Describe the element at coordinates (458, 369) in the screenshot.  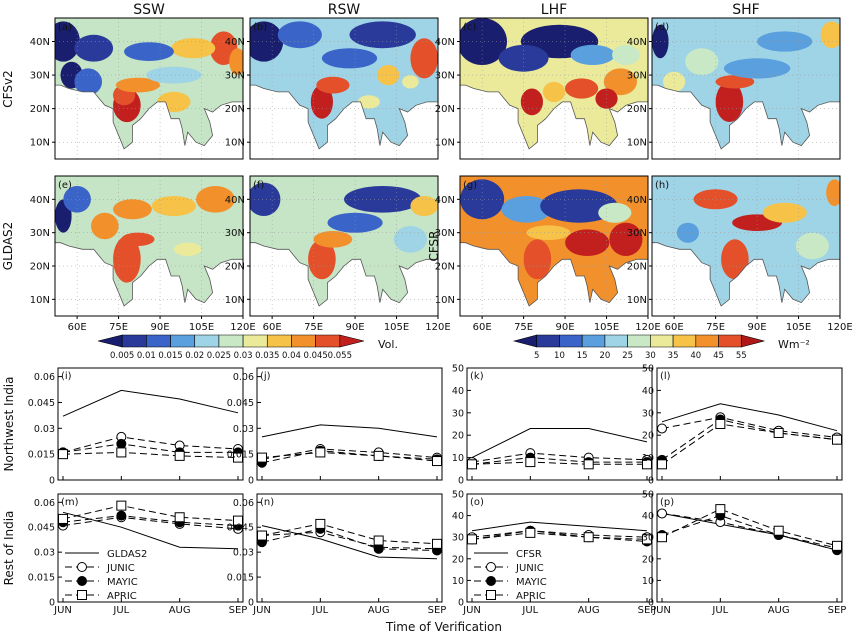
I see `y-tick-label: 50` at that location.